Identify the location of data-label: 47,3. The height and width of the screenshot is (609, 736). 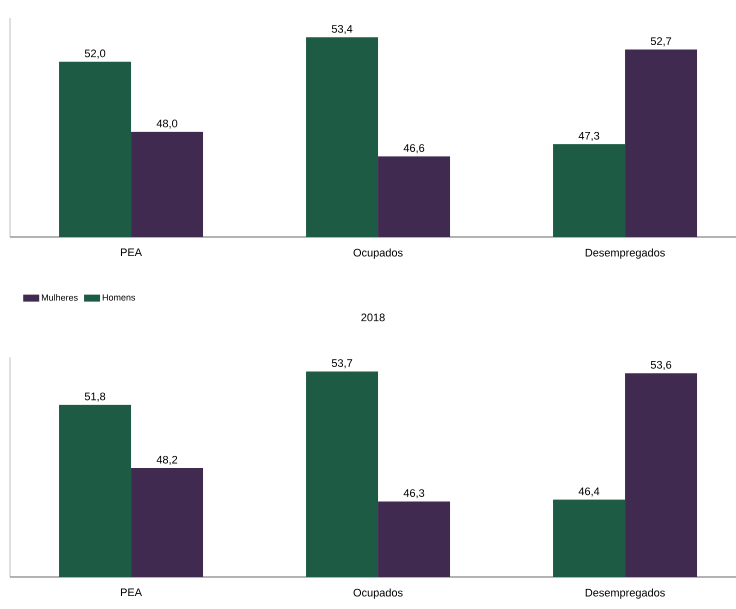
(589, 136).